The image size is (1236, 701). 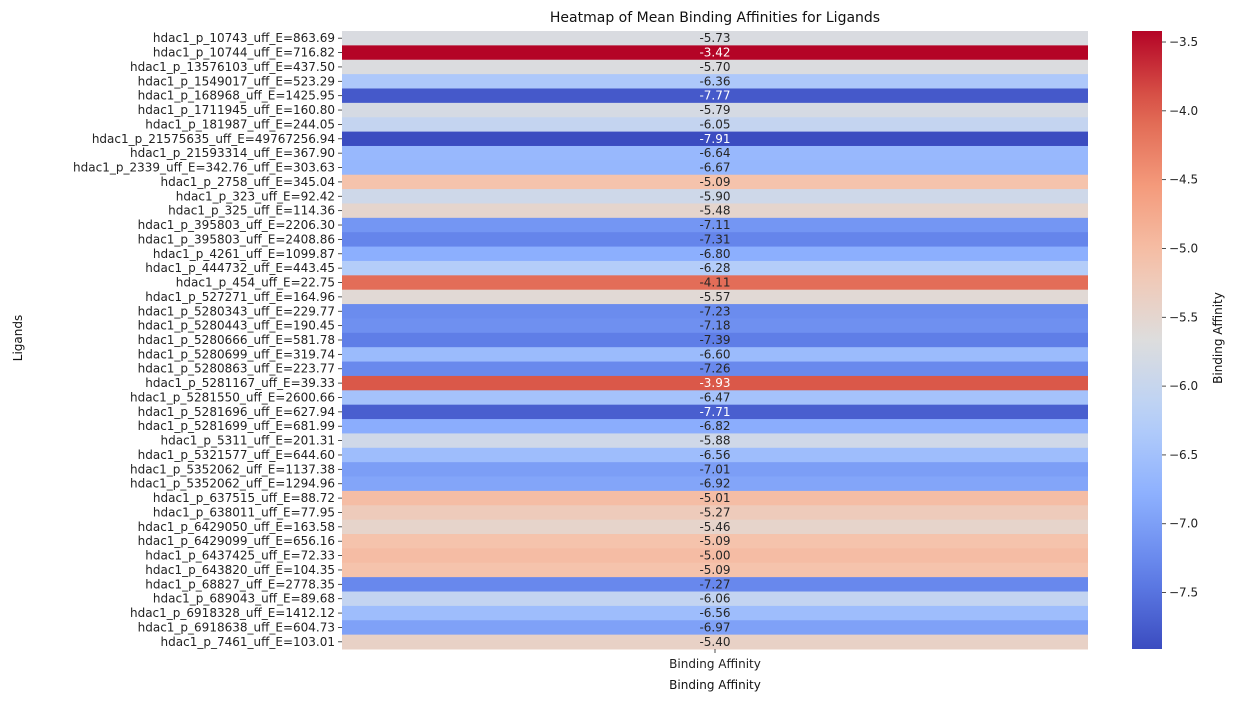 I want to click on cell-value-label: -6.36, so click(x=714, y=81).